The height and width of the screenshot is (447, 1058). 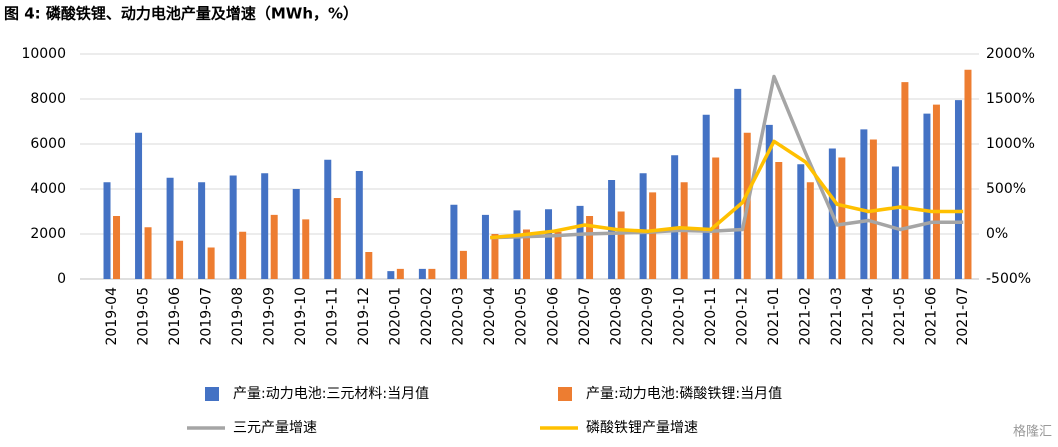 I want to click on x-tick-label: 2019-05, so click(x=143, y=316).